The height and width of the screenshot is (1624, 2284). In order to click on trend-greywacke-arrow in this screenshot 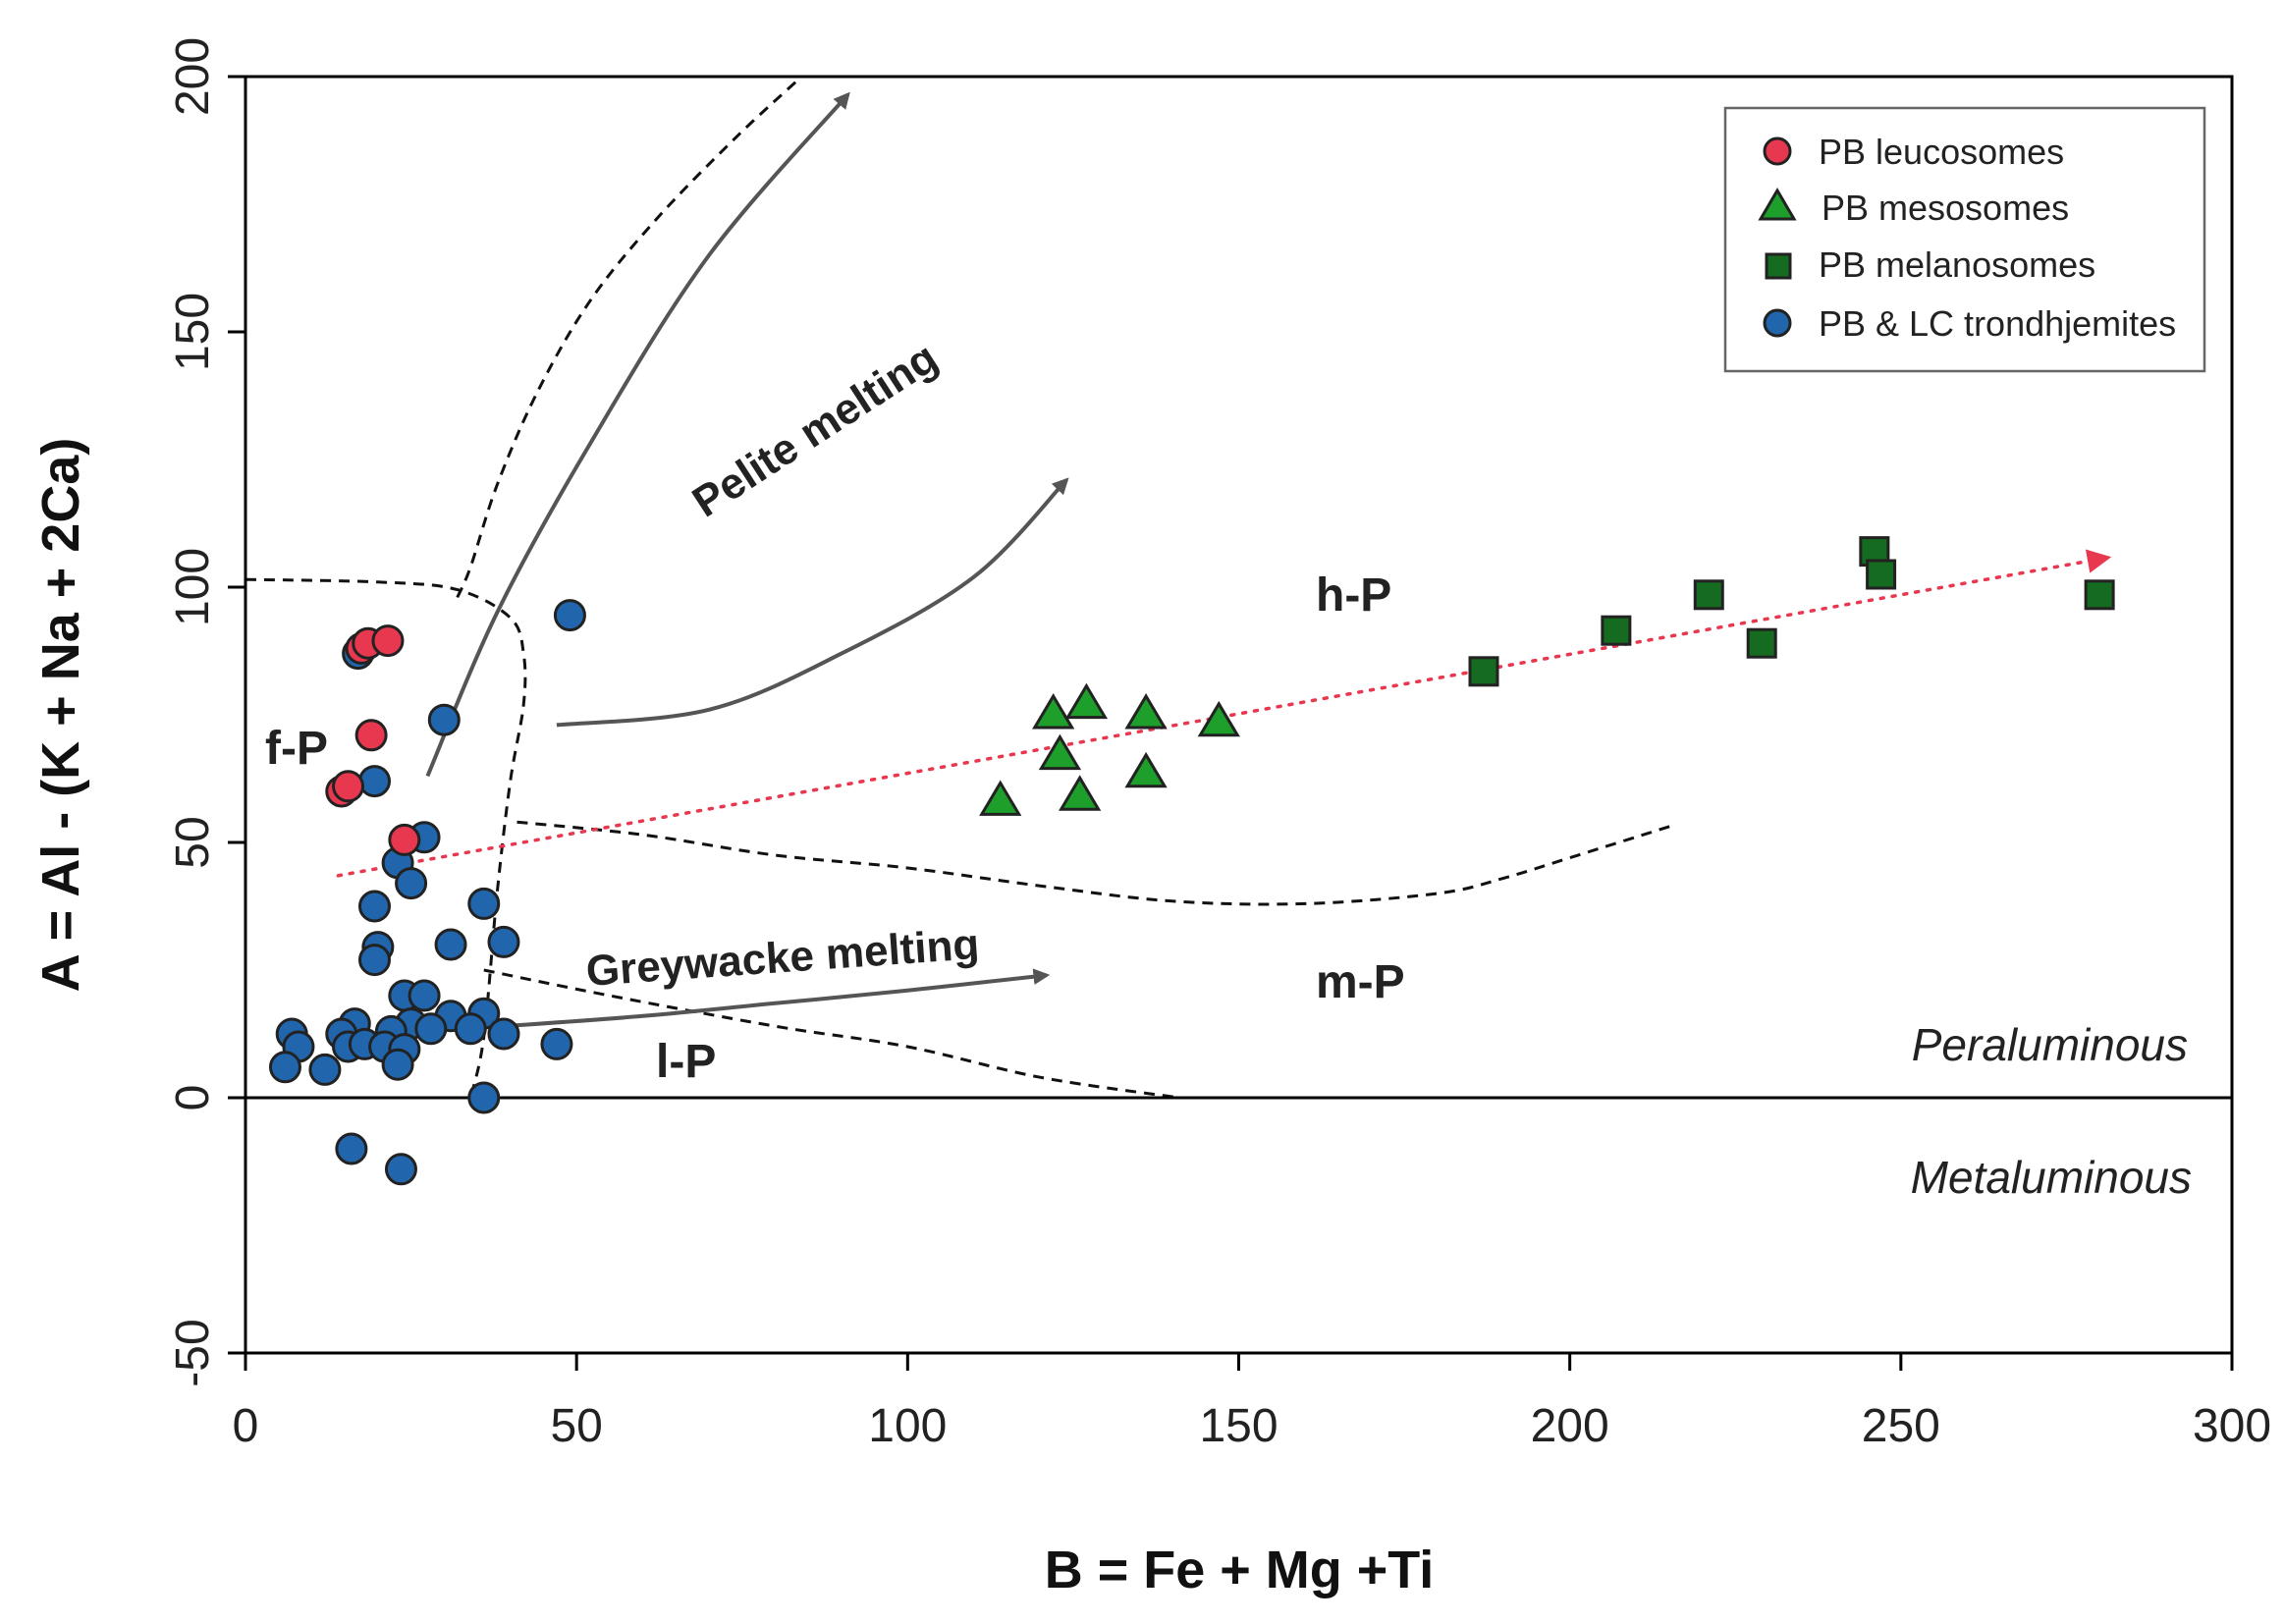, I will do `click(777, 998)`.